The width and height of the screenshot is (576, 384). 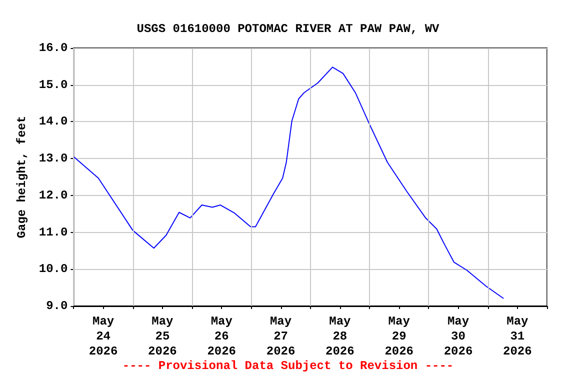 What do you see at coordinates (53, 195) in the screenshot?
I see `y-tick-label: 12.0` at bounding box center [53, 195].